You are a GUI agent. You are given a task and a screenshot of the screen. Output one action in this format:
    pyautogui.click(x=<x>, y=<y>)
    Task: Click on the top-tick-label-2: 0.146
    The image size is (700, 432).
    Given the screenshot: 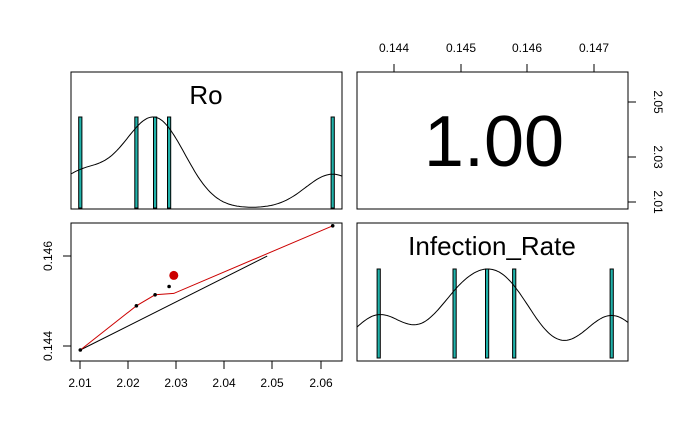 What is the action you would take?
    pyautogui.click(x=527, y=48)
    